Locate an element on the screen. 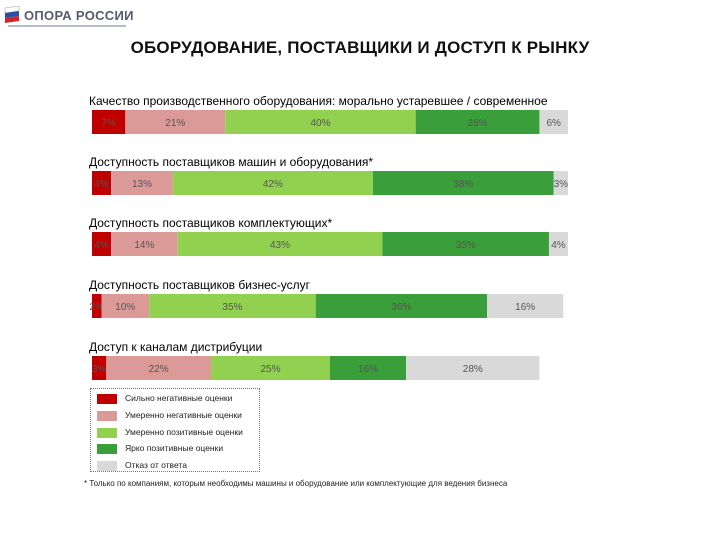 This screenshot has height=540, width=720. legend-item: Сильно негативные оценки is located at coordinates (177, 399).